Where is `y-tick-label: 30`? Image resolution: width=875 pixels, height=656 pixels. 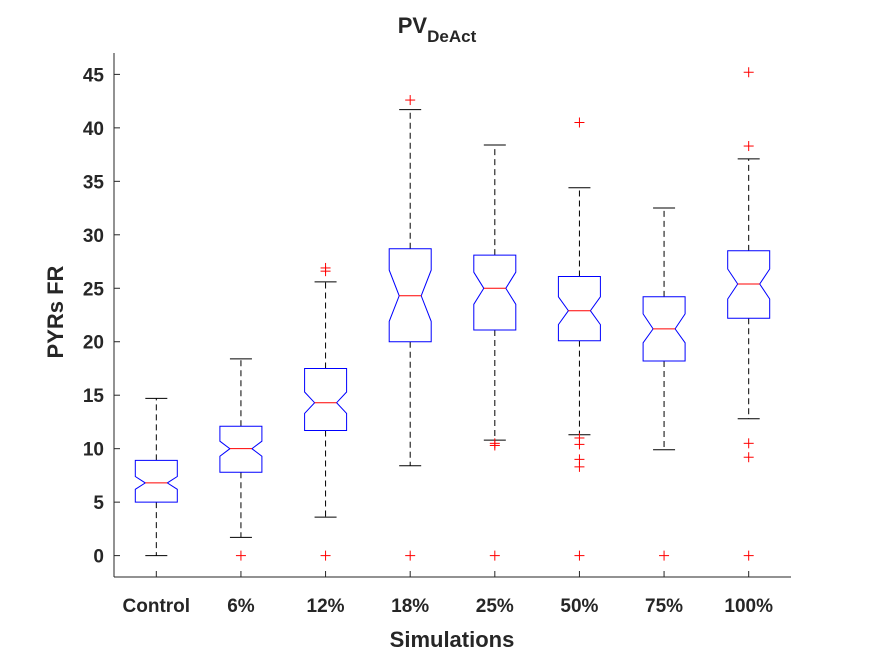 y-tick-label: 30 is located at coordinates (93, 236).